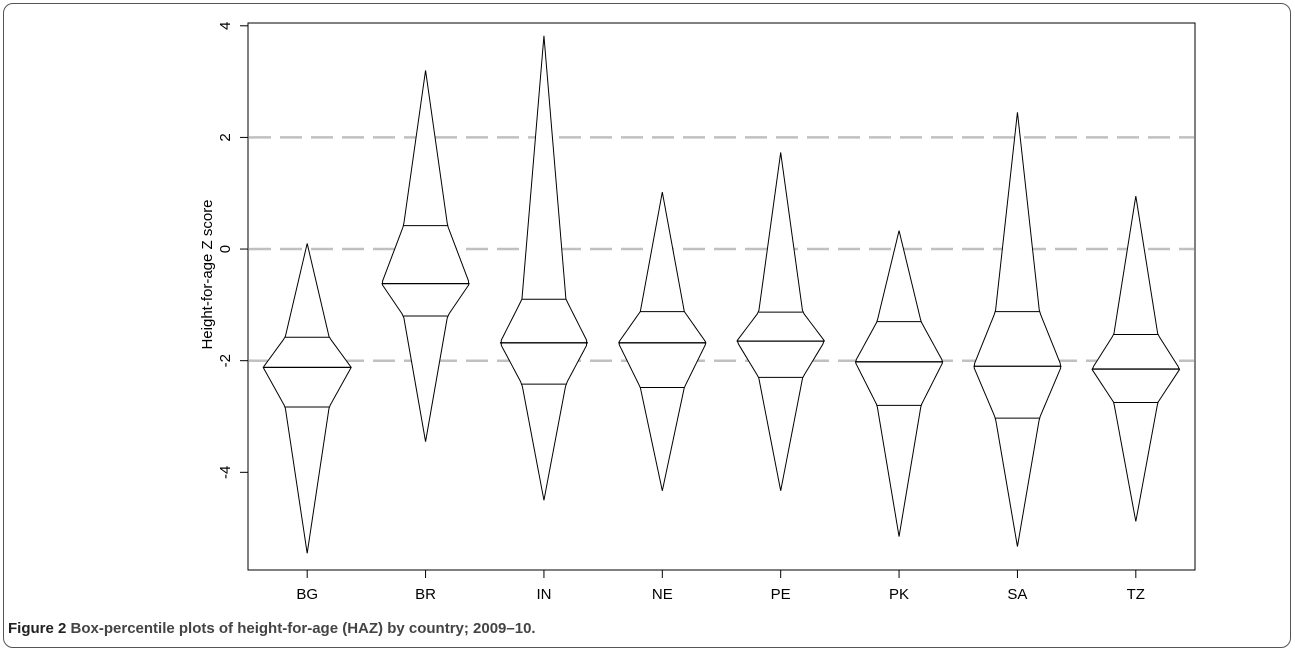  Describe the element at coordinates (543, 594) in the screenshot. I see `x-tick-label: IN` at that location.